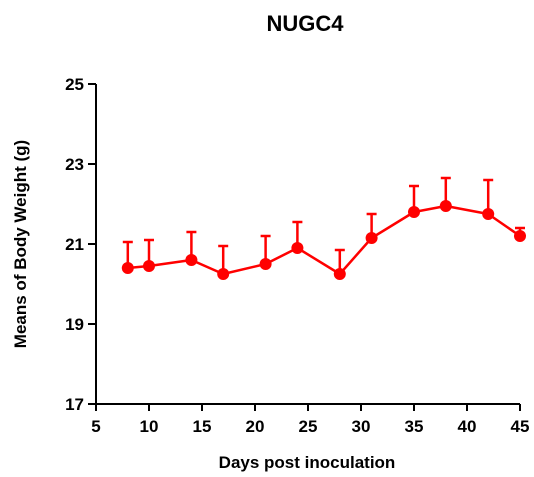 The width and height of the screenshot is (534, 477). Describe the element at coordinates (74, 164) in the screenshot. I see `y-tick-label: 23` at that location.